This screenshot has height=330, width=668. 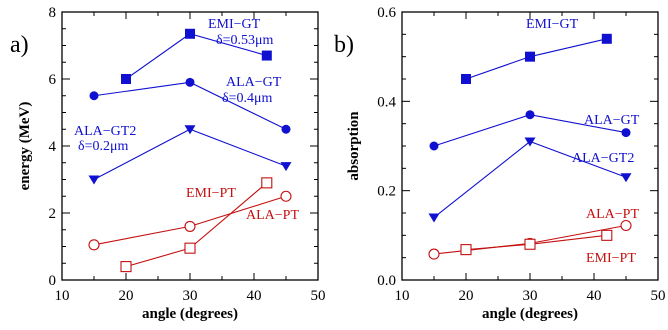 I want to click on panel-b-label-emi-pt: EMI−PT, so click(x=611, y=258).